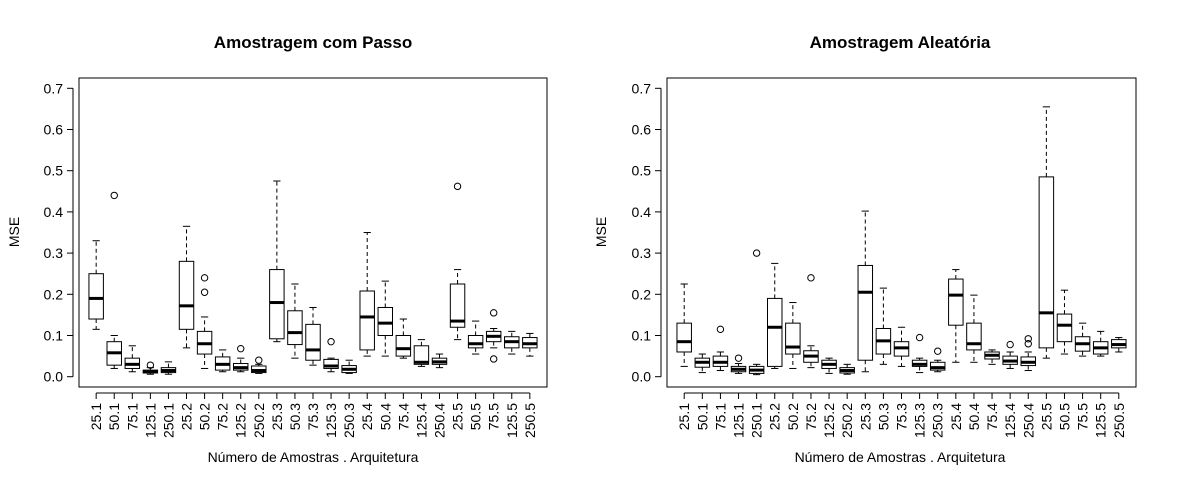 The image size is (1177, 484). Describe the element at coordinates (642, 377) in the screenshot. I see `y-tick-label: 0.0` at that location.